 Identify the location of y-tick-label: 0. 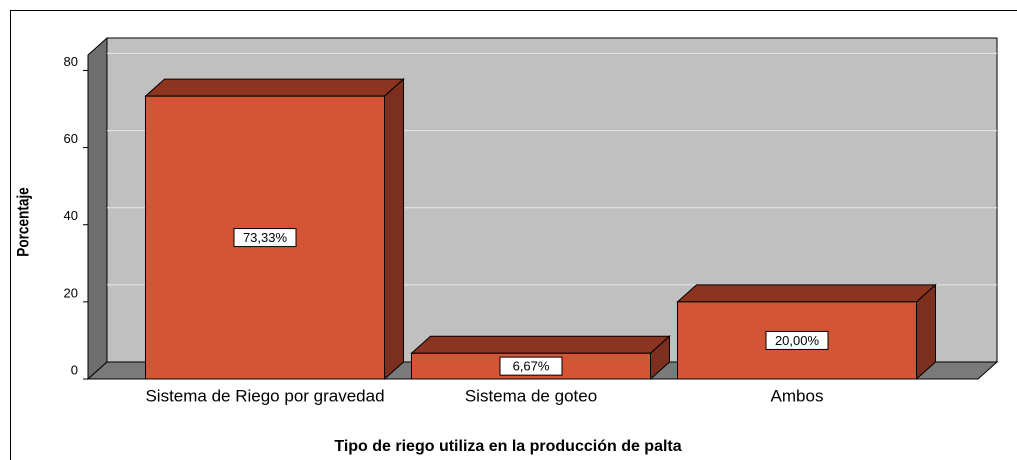
(74, 369).